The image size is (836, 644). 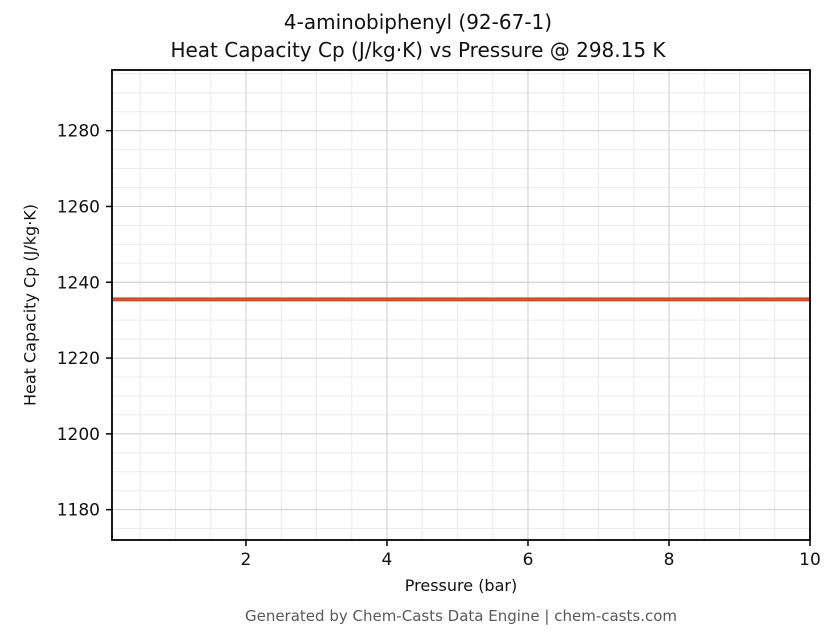 I want to click on y-tick-label: 1280, so click(x=78, y=132).